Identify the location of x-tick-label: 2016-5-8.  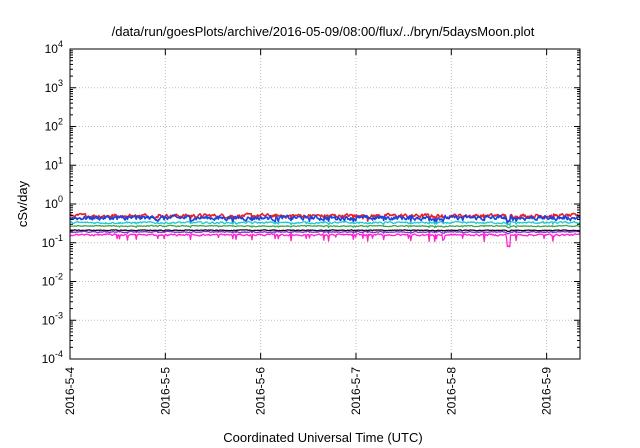
(451, 391).